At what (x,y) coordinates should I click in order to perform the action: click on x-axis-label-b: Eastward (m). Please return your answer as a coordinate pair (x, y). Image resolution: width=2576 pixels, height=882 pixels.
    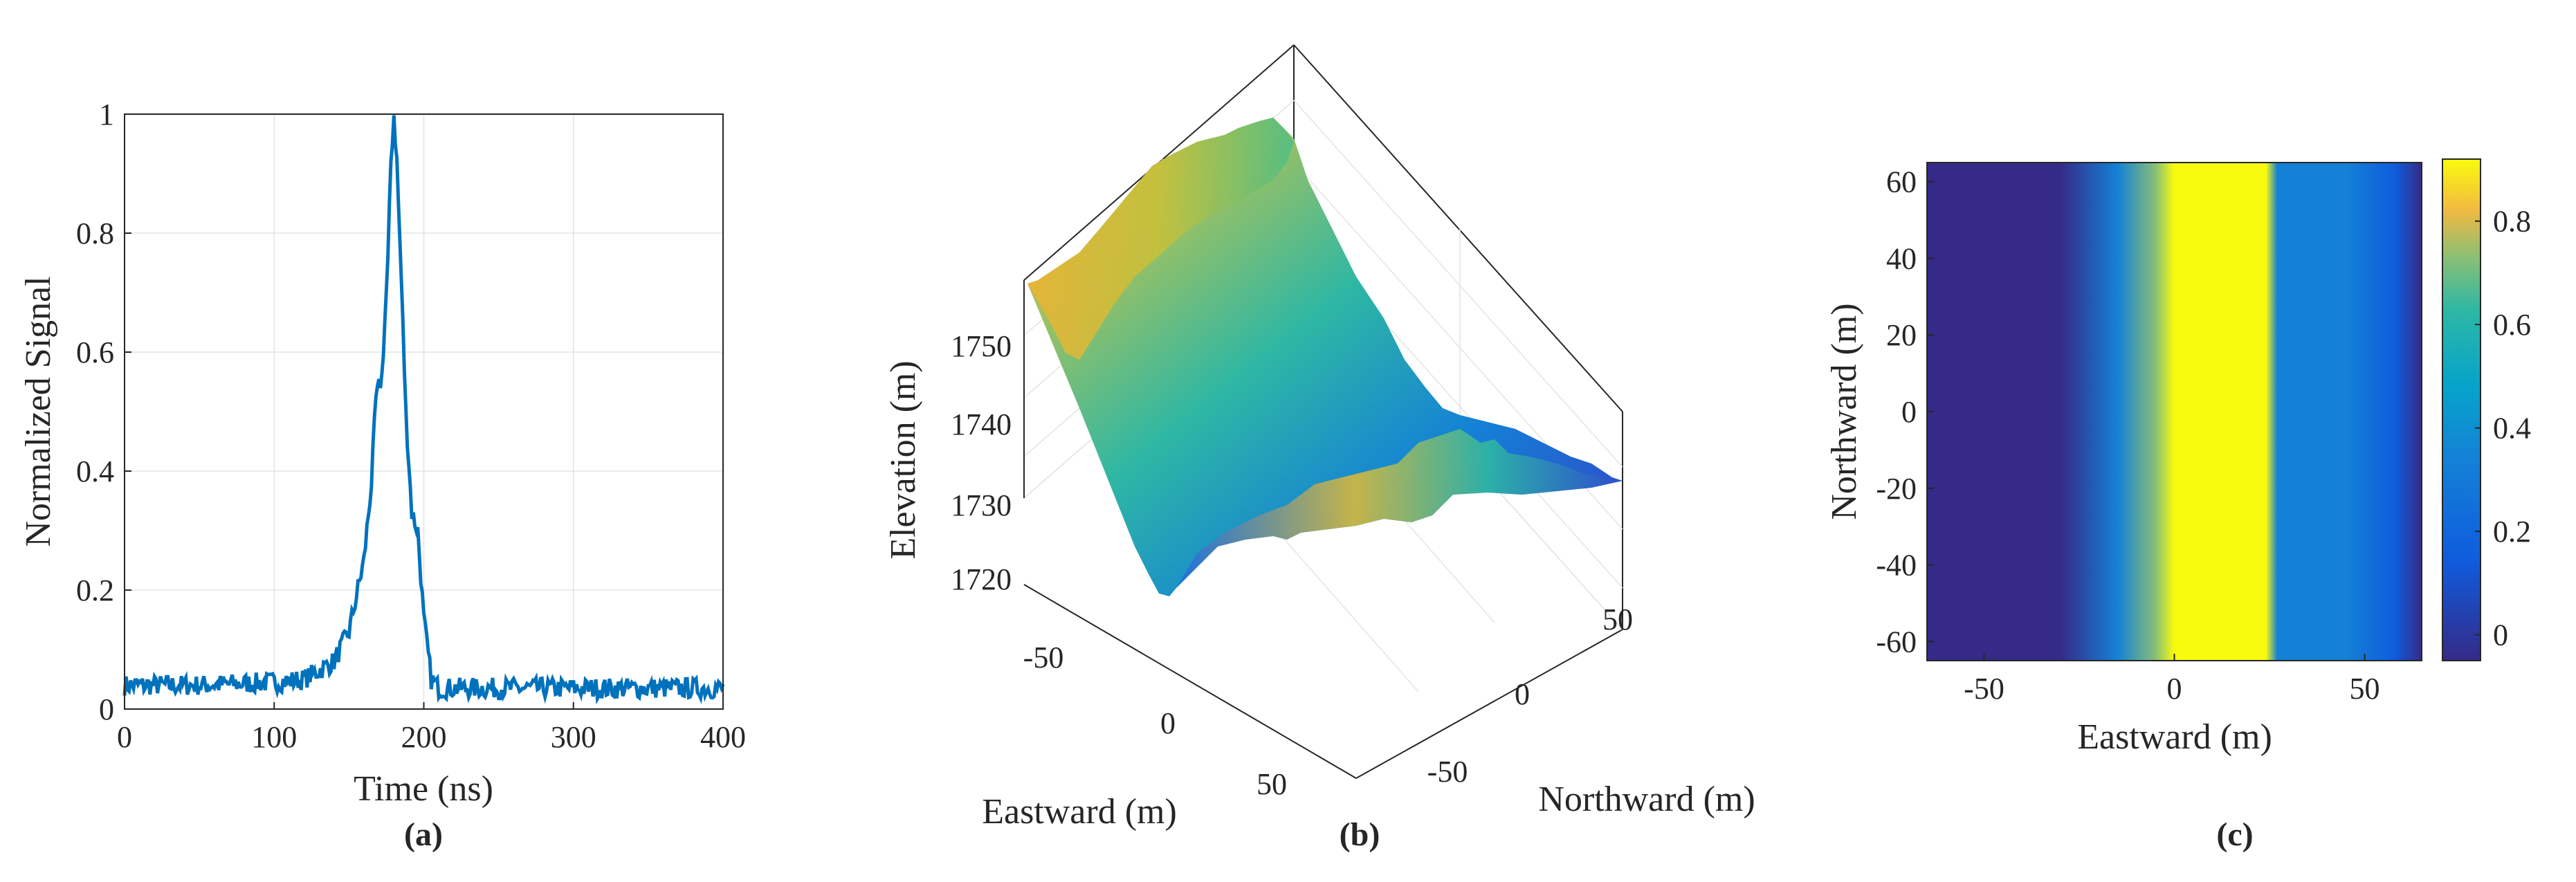
    Looking at the image, I should click on (1080, 812).